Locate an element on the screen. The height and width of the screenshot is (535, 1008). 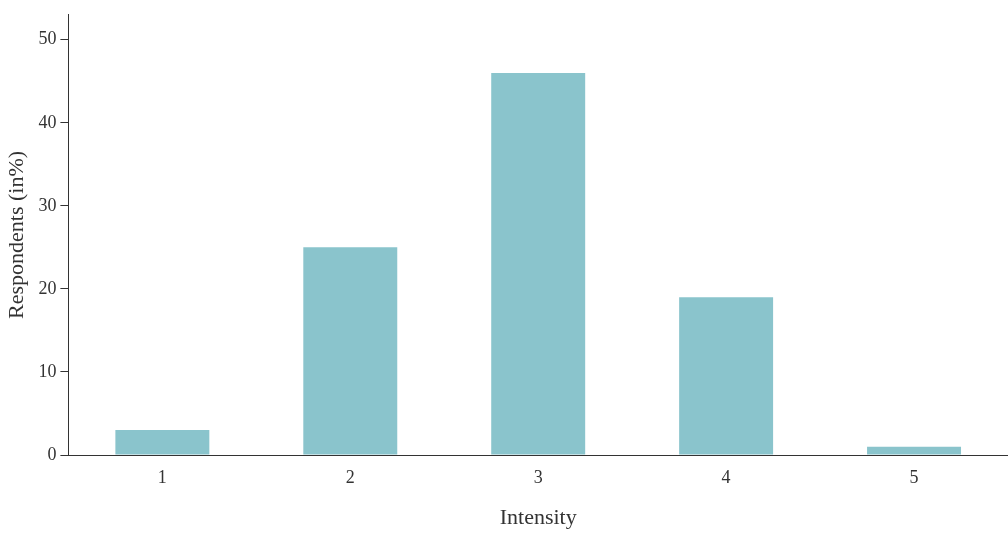
y-tick-label: 0 is located at coordinates (52, 453).